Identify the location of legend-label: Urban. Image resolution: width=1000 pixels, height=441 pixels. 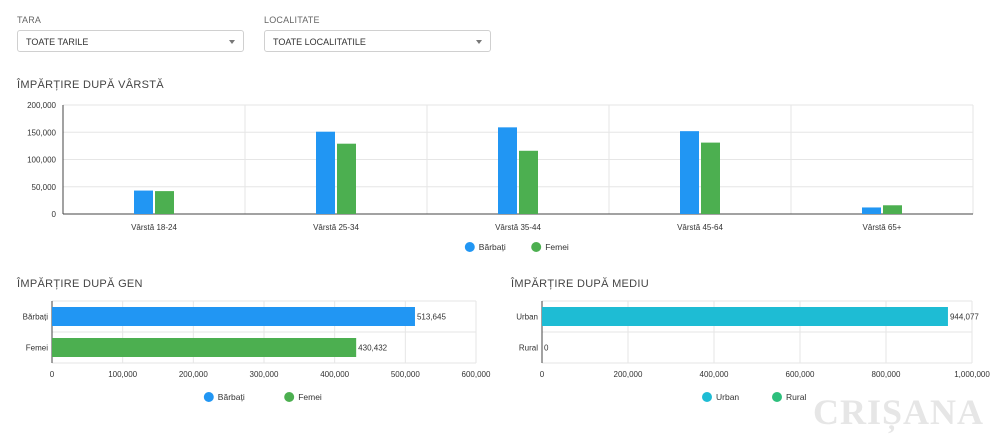
(727, 397).